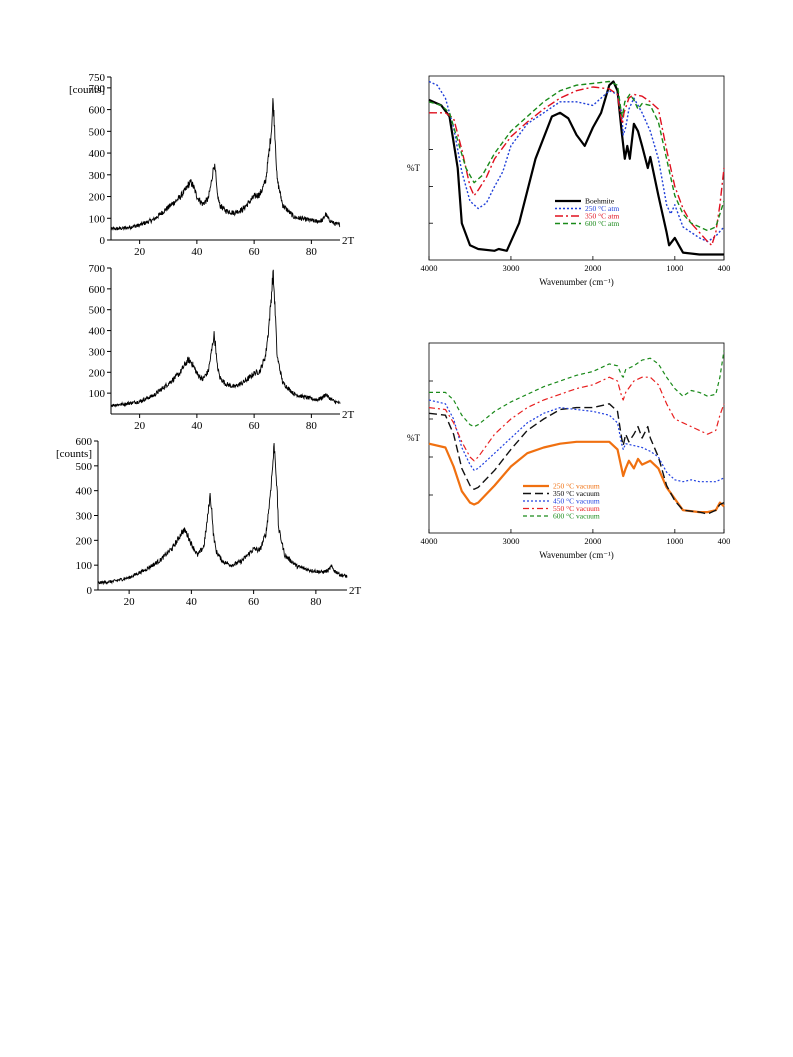  Describe the element at coordinates (576, 493) in the screenshot. I see `legend-label: 350 °C vacuum` at that location.